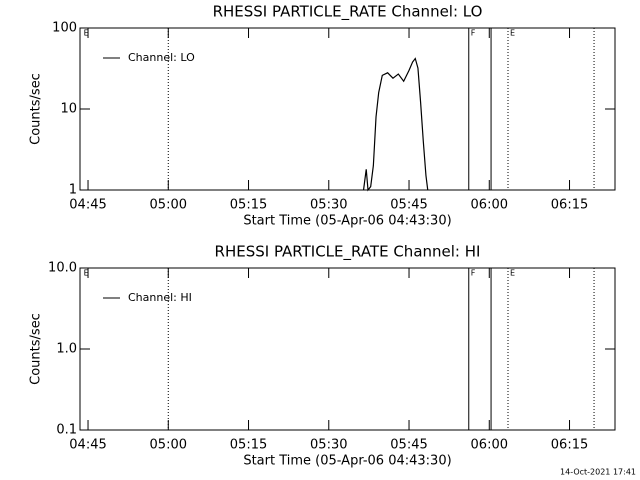  Describe the element at coordinates (62, 268) in the screenshot. I see `y-tick-label: 10.0` at that location.